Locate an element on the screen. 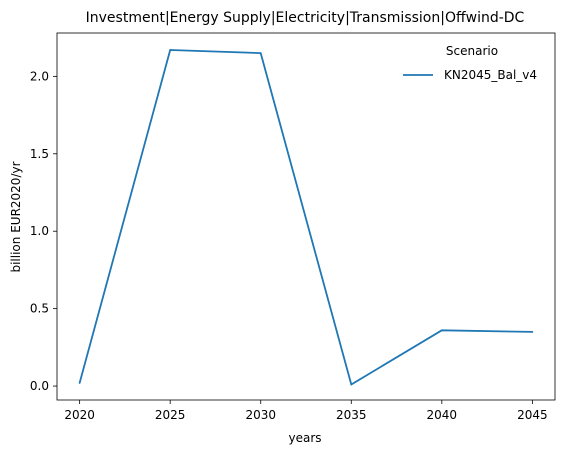 The width and height of the screenshot is (565, 456). y-tick-label: 1.5 is located at coordinates (39, 154).